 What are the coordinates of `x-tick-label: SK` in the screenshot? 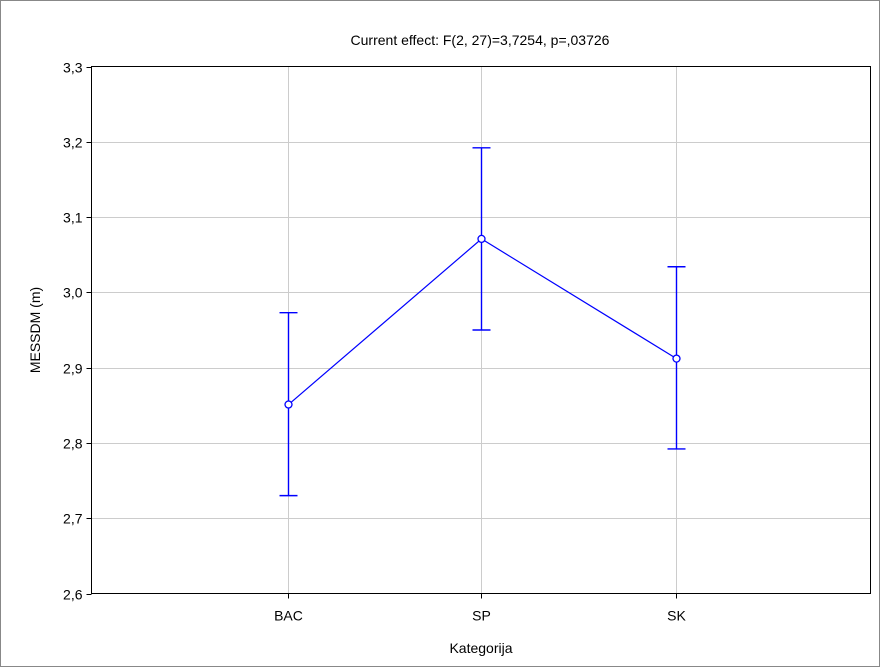 It's located at (676, 616).